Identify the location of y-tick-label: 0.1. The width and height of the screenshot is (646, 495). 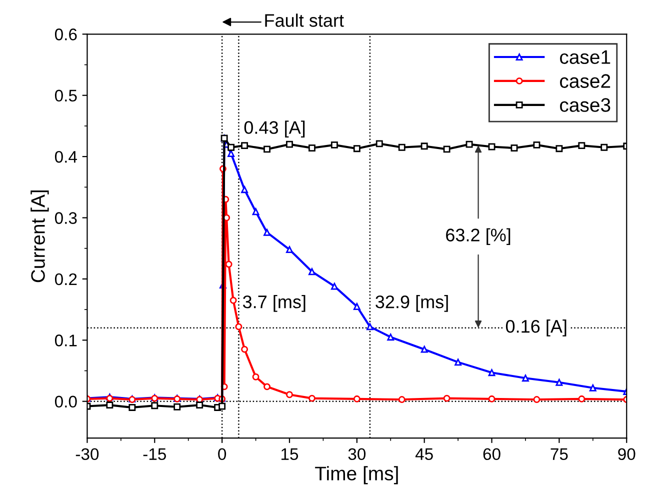
(65, 340).